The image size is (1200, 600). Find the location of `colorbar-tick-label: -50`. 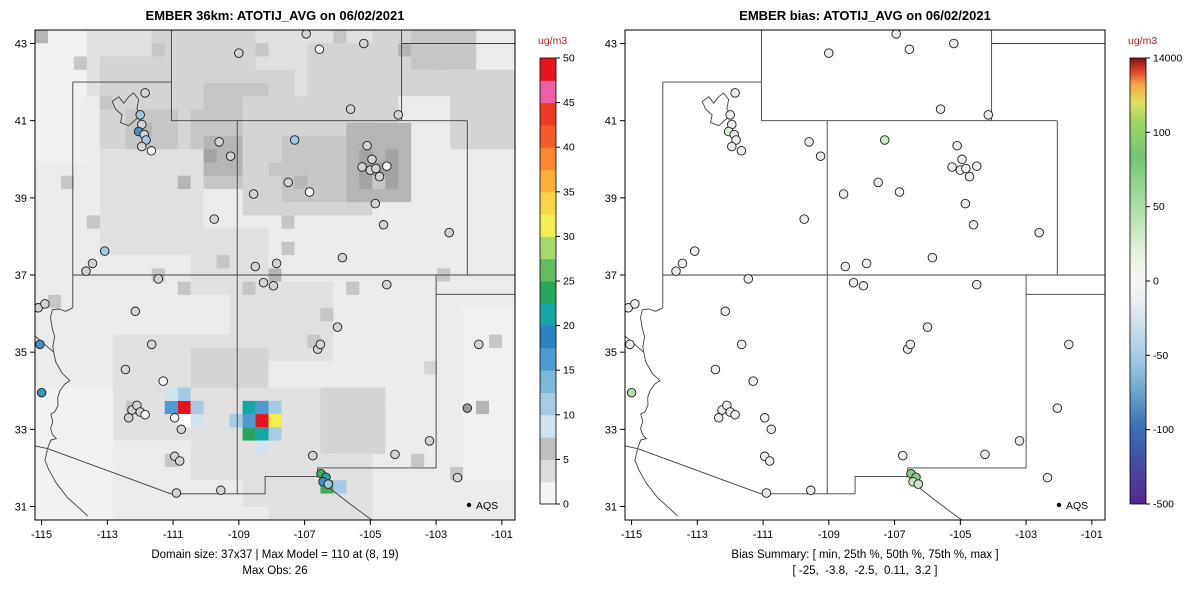

colorbar-tick-label: -50 is located at coordinates (1160, 356).